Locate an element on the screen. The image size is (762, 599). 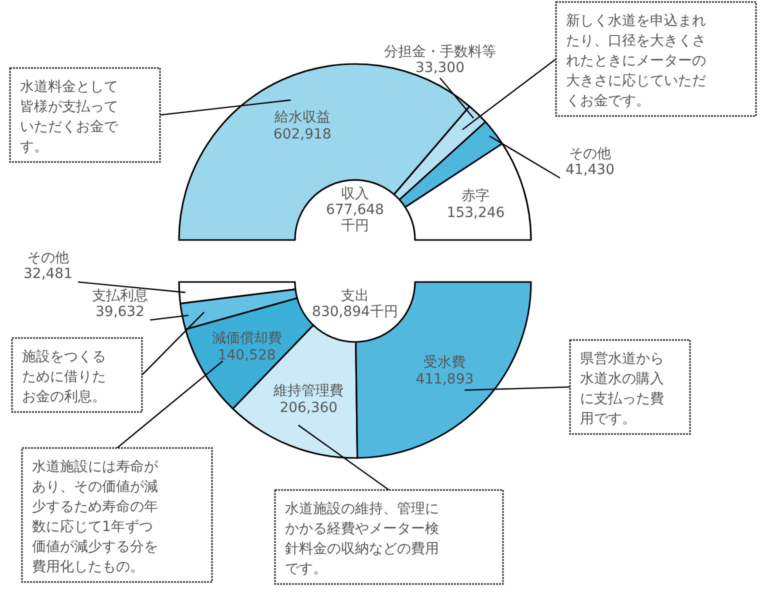
text: 新しく水道を申込まれたり、口径を大きくされたときにメーターの大きさに応じていただくお金です。 is located at coordinates (636, 61).